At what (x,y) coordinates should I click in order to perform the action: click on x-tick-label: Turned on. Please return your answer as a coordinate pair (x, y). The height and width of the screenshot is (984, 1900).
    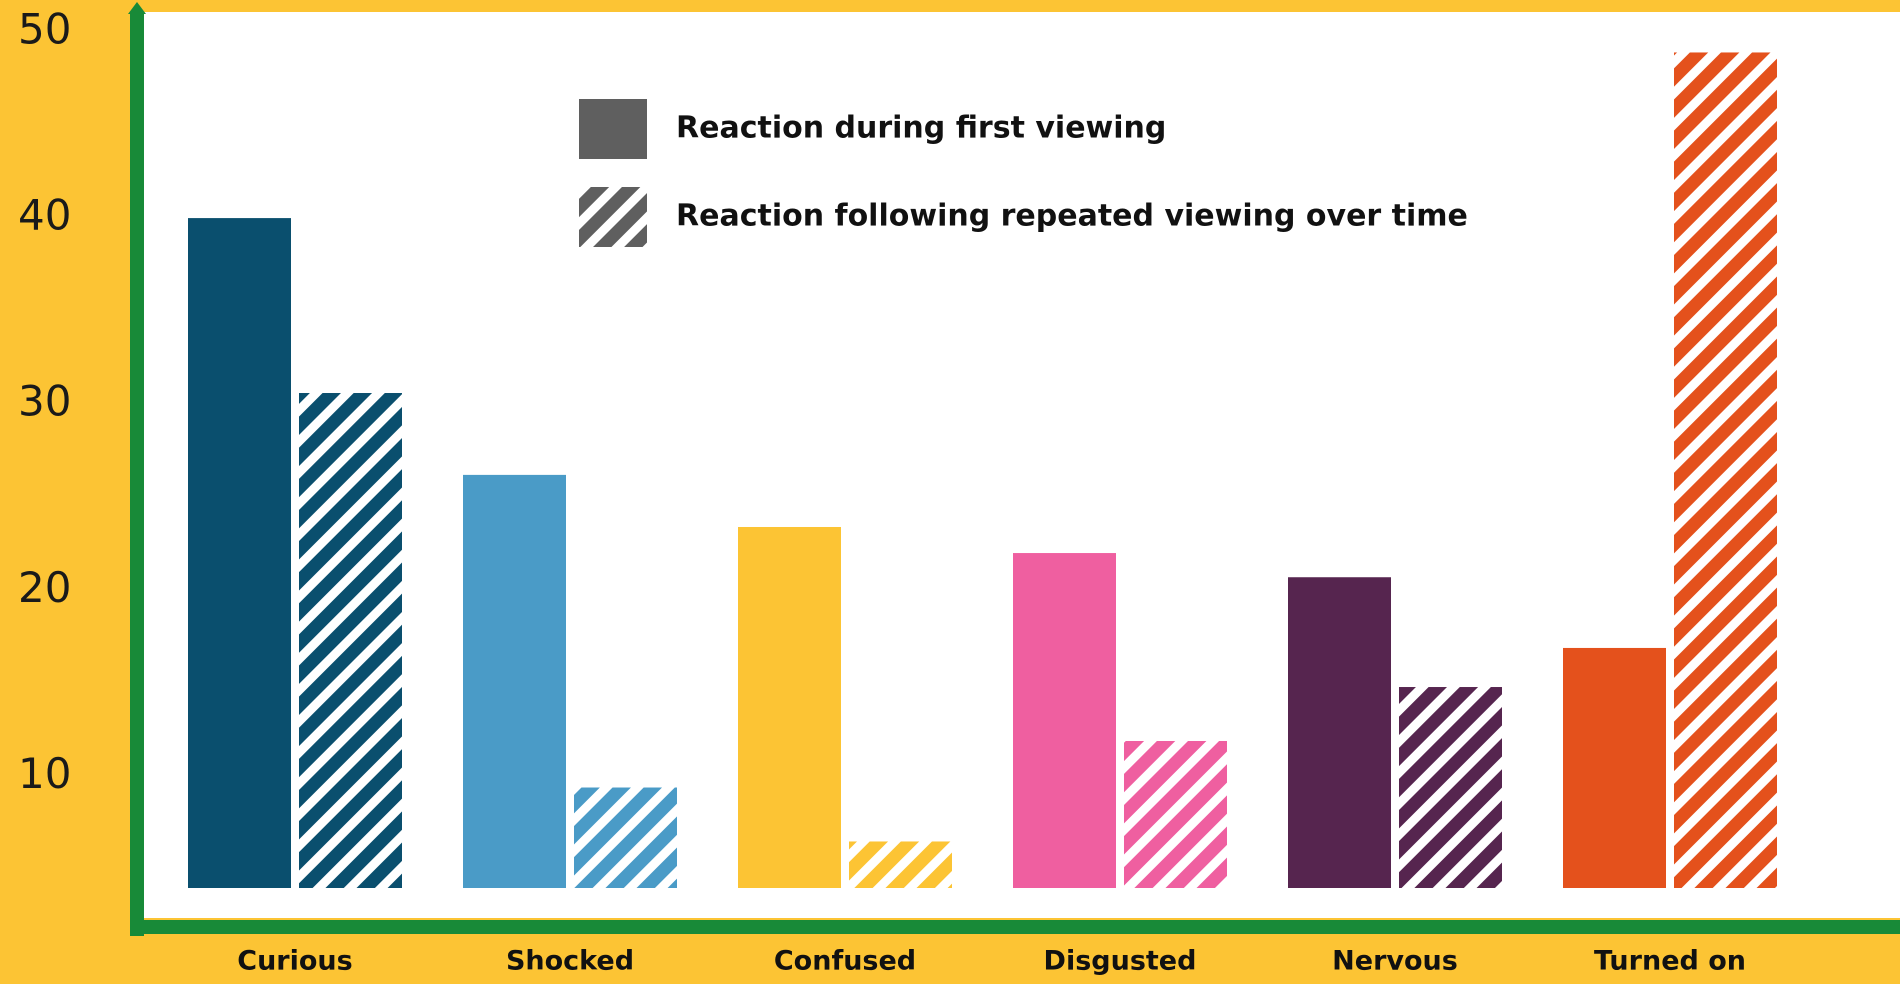
    Looking at the image, I should click on (1670, 961).